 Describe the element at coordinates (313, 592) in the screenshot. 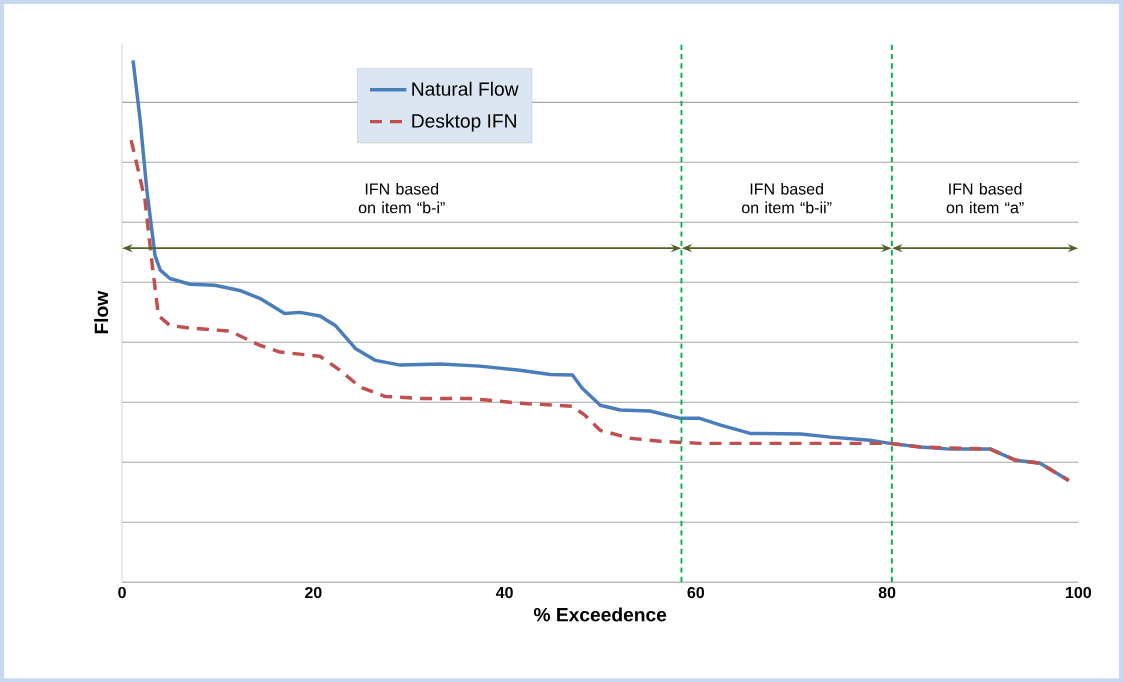

I see `x-tick-label: 20` at that location.